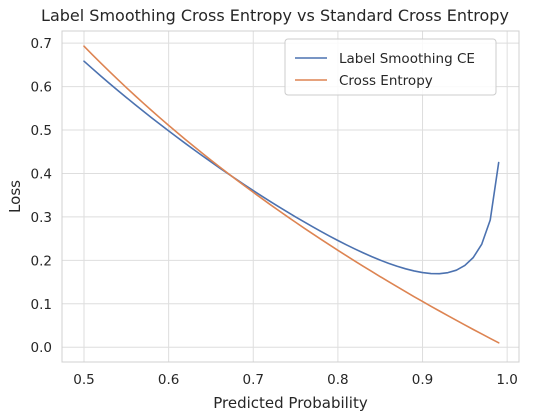  I want to click on x-tick-label: 0.8, so click(337, 380).